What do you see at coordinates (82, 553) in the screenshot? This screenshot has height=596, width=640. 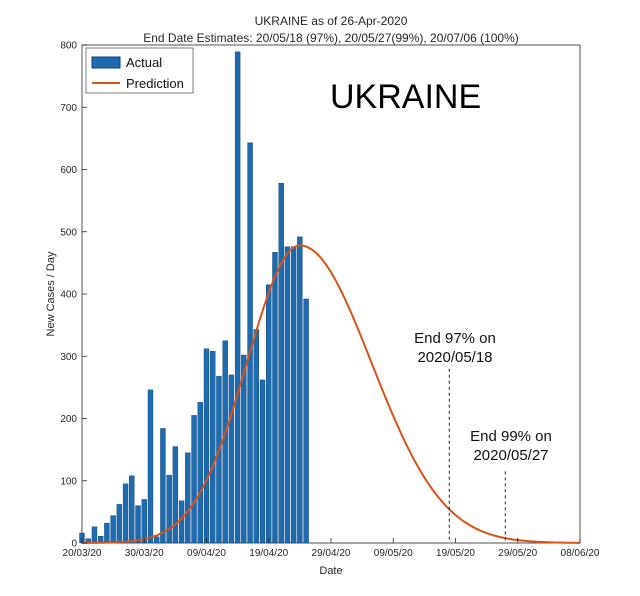 I see `x-tick-label-0: 20/03/20` at bounding box center [82, 553].